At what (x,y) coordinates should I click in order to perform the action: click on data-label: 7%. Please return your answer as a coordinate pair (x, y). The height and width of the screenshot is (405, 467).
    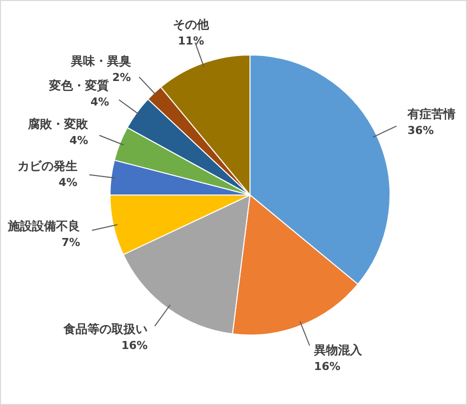
    Looking at the image, I should click on (71, 242).